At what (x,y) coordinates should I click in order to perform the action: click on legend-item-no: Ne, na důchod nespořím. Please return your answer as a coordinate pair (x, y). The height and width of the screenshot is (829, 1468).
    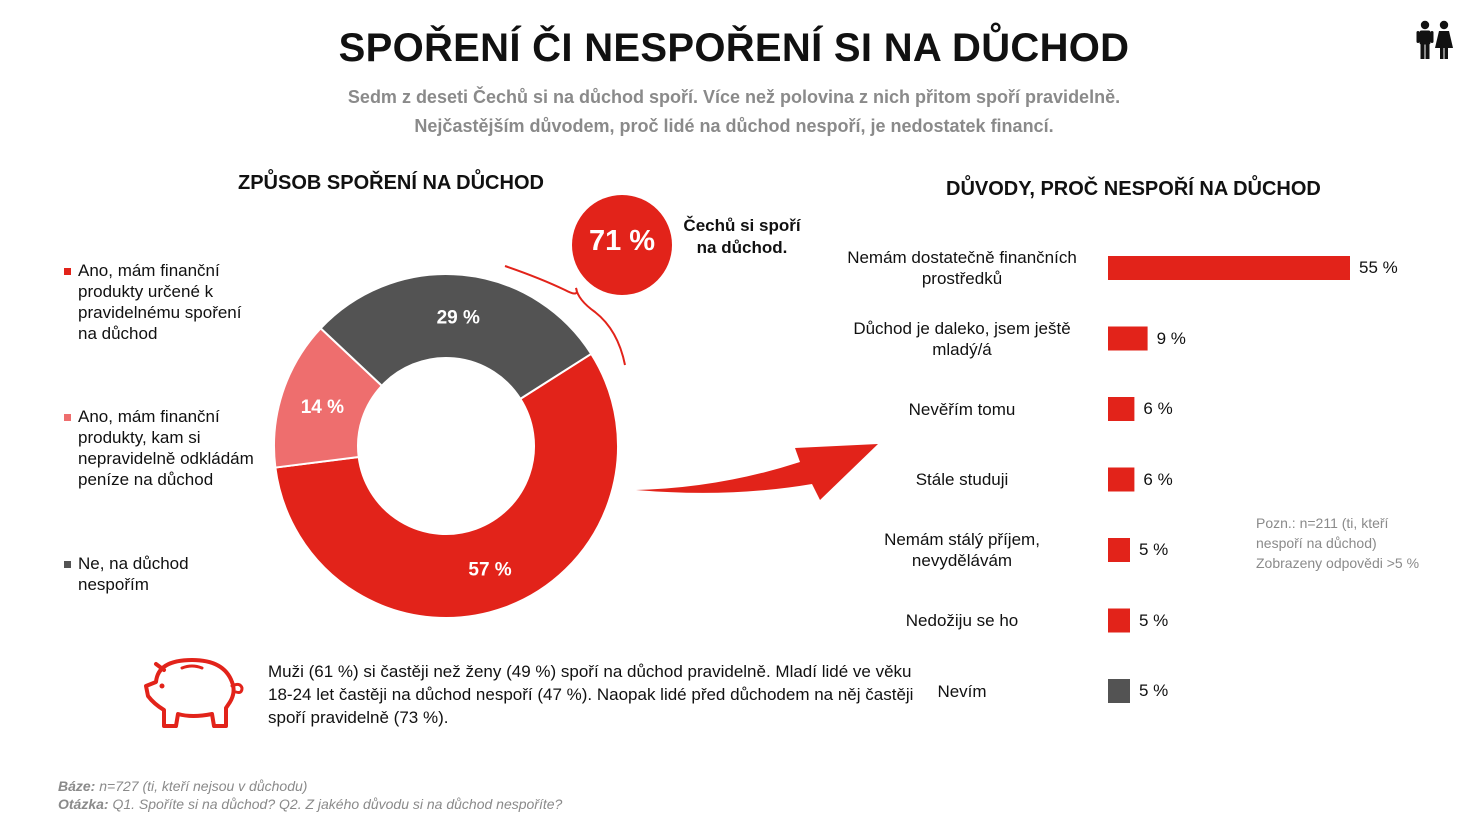
    Looking at the image, I should click on (162, 574).